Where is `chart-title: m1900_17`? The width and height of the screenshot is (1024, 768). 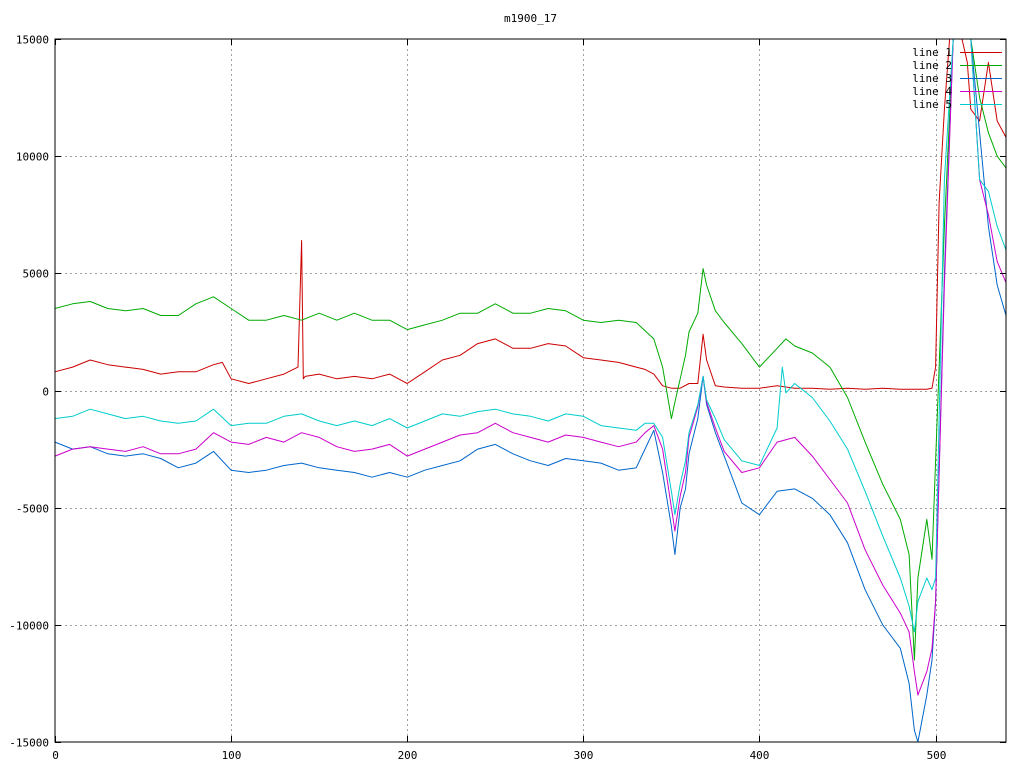 chart-title: m1900_17 is located at coordinates (530, 18).